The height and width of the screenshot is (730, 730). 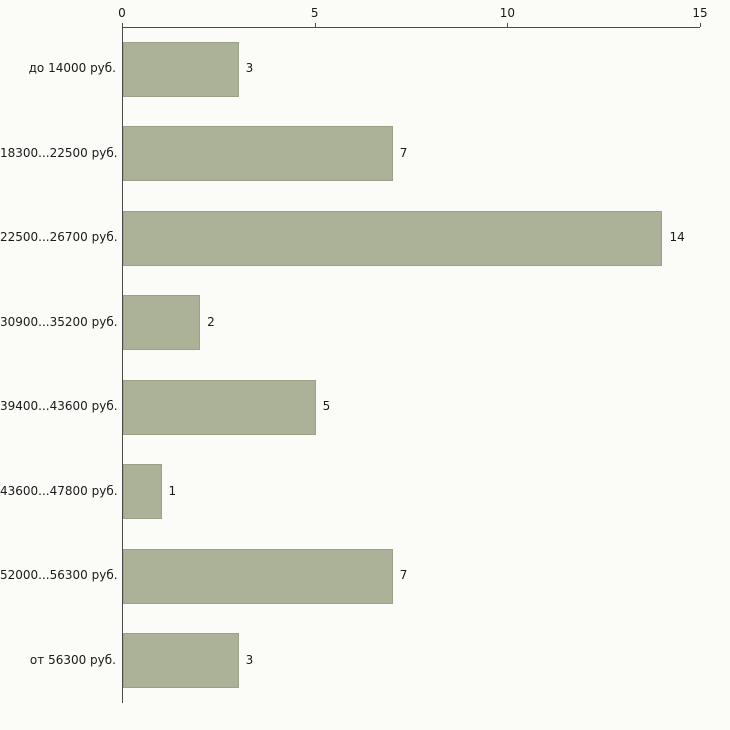 I want to click on bar-value-label: 5, so click(x=326, y=406).